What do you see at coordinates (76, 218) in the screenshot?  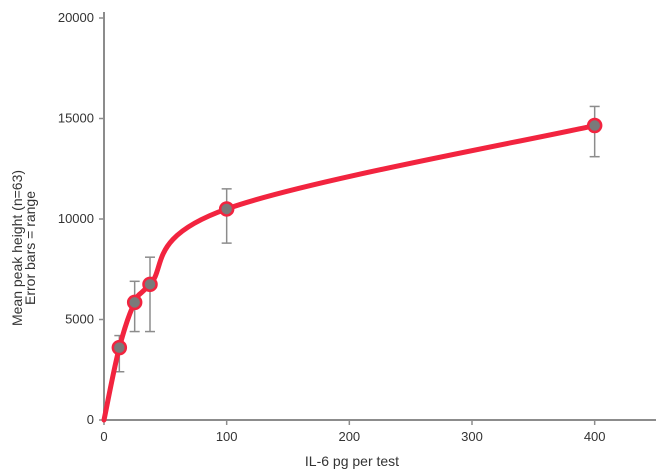 I see `y-tick-label: 10000` at bounding box center [76, 218].